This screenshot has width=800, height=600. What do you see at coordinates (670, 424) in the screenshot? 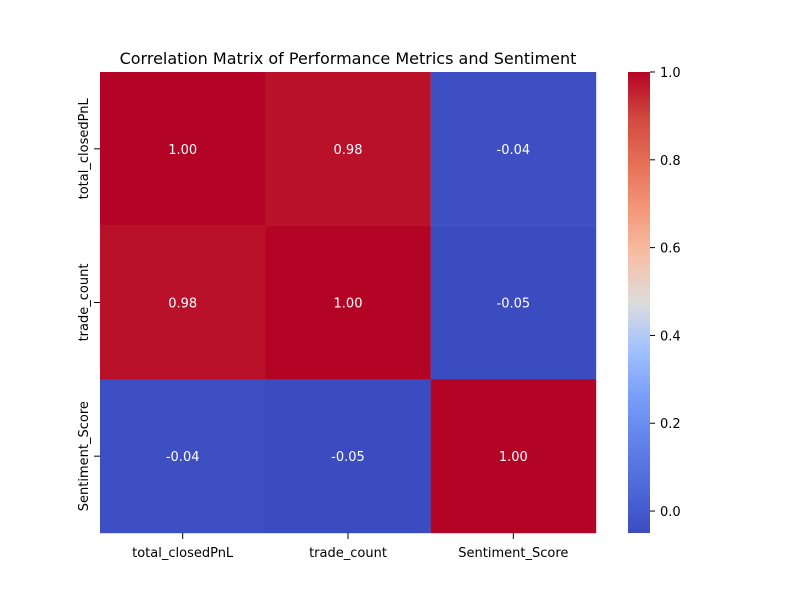
I see `colorbar-tick-label: 0.2` at bounding box center [670, 424].